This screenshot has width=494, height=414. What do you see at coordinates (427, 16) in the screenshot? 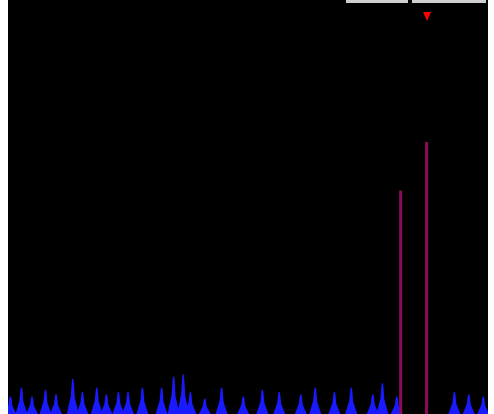
I see `down-triangle-icon` at bounding box center [427, 16].